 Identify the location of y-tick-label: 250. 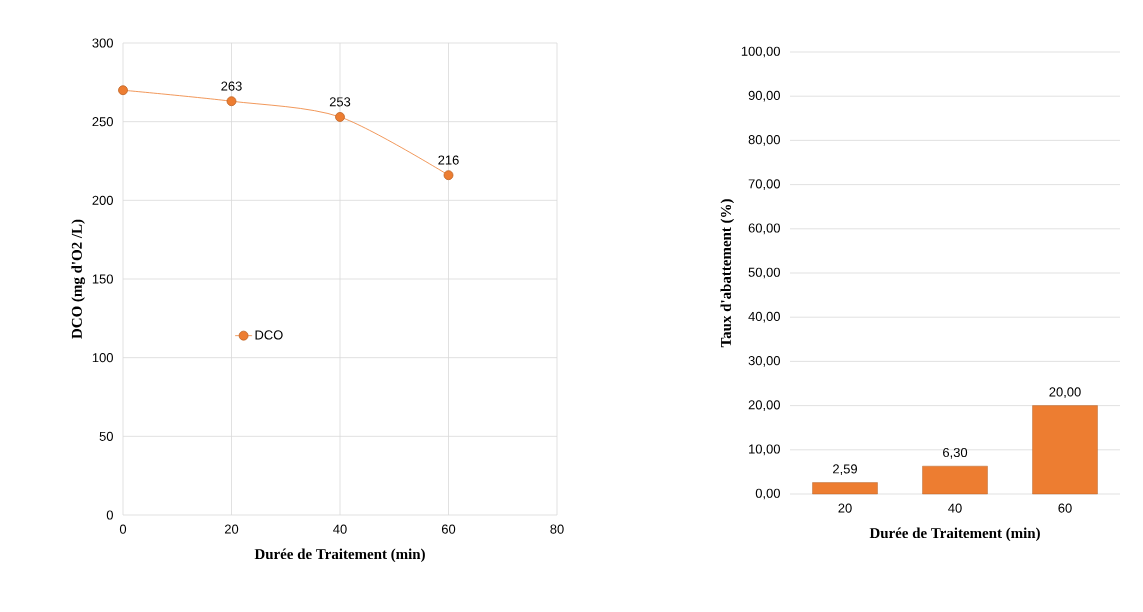
(102, 122).